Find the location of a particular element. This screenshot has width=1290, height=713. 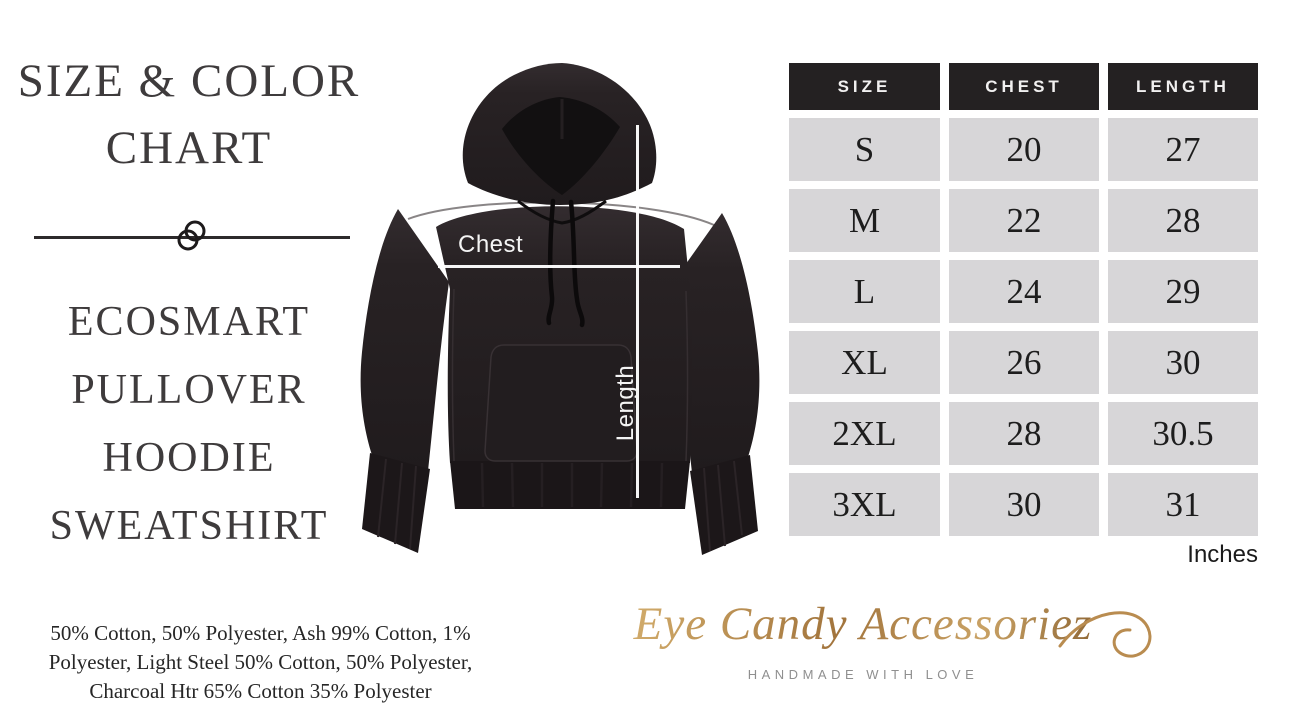

length-measure-line is located at coordinates (637, 311).